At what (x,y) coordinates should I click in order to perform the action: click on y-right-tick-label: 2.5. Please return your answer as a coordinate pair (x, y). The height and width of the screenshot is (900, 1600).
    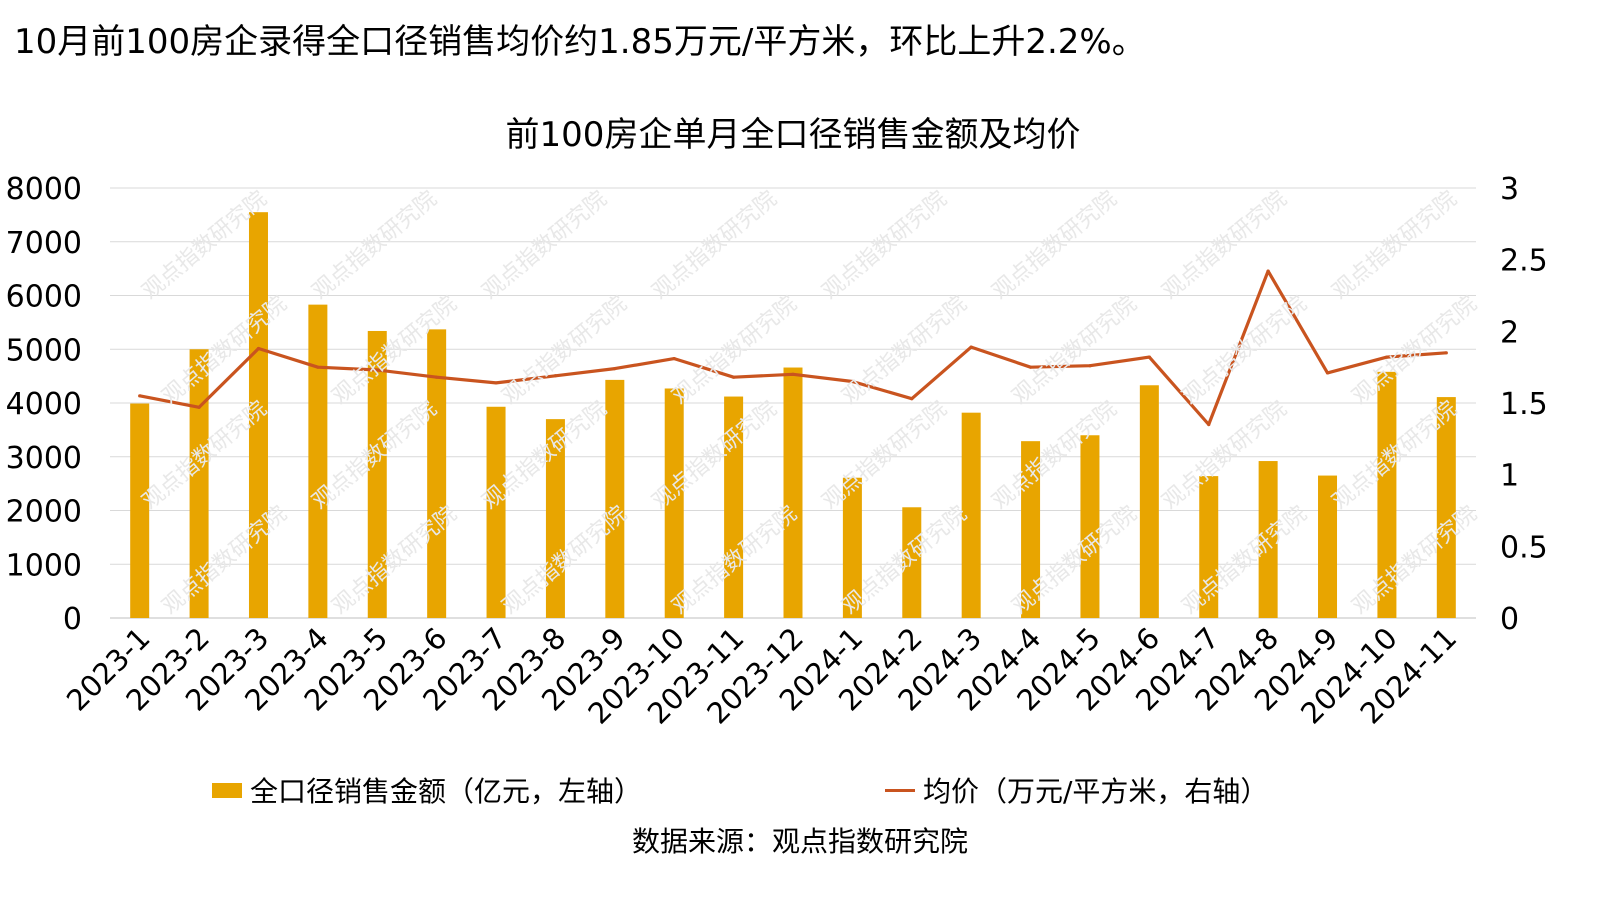
    Looking at the image, I should click on (1524, 261).